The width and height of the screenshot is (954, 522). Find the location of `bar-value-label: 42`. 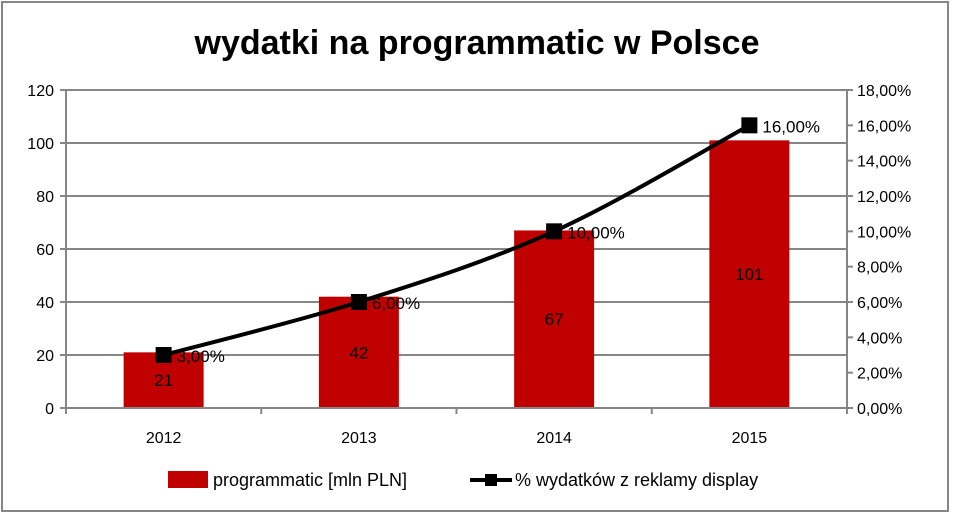

bar-value-label: 42 is located at coordinates (358, 352).